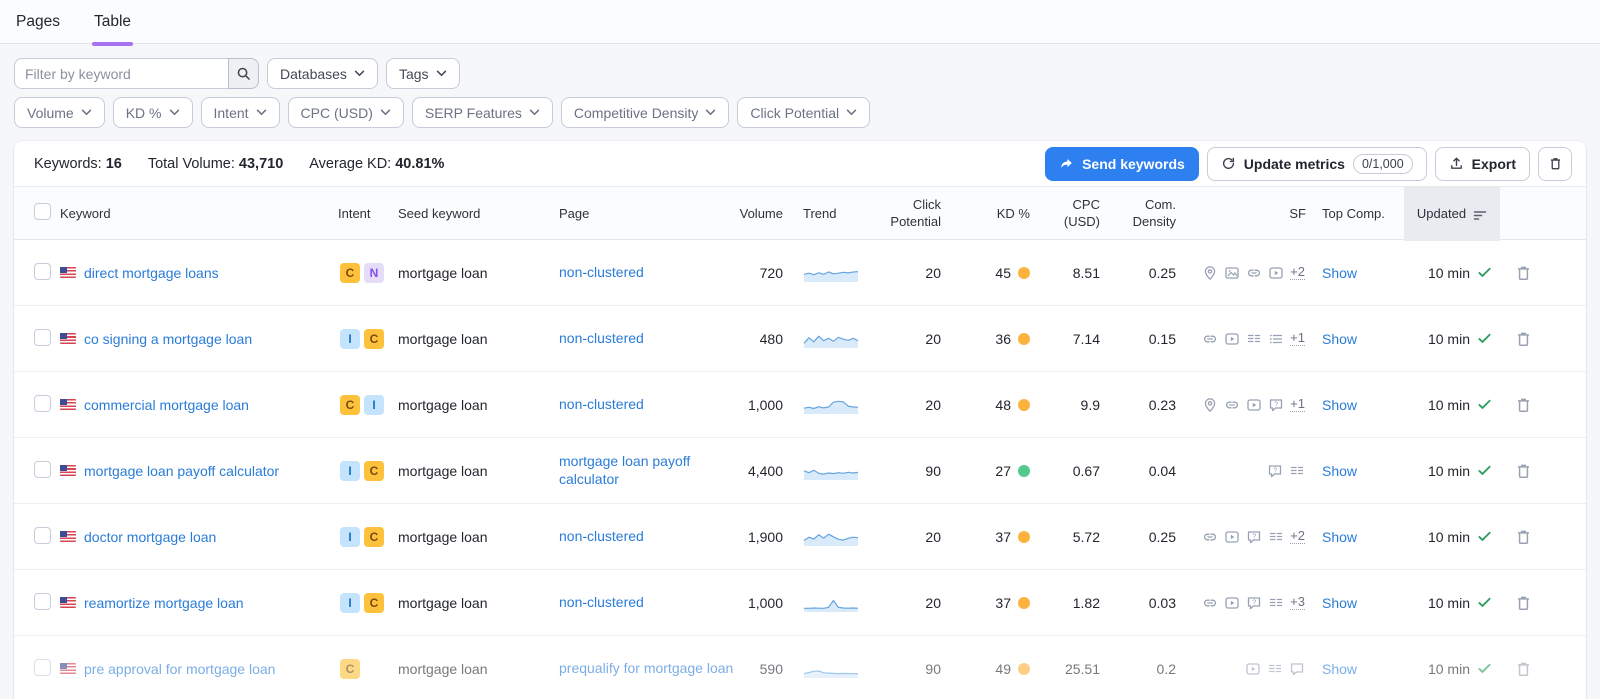 This screenshot has height=699, width=1600. Describe the element at coordinates (1297, 471) in the screenshot. I see `sitelinks-icon` at that location.